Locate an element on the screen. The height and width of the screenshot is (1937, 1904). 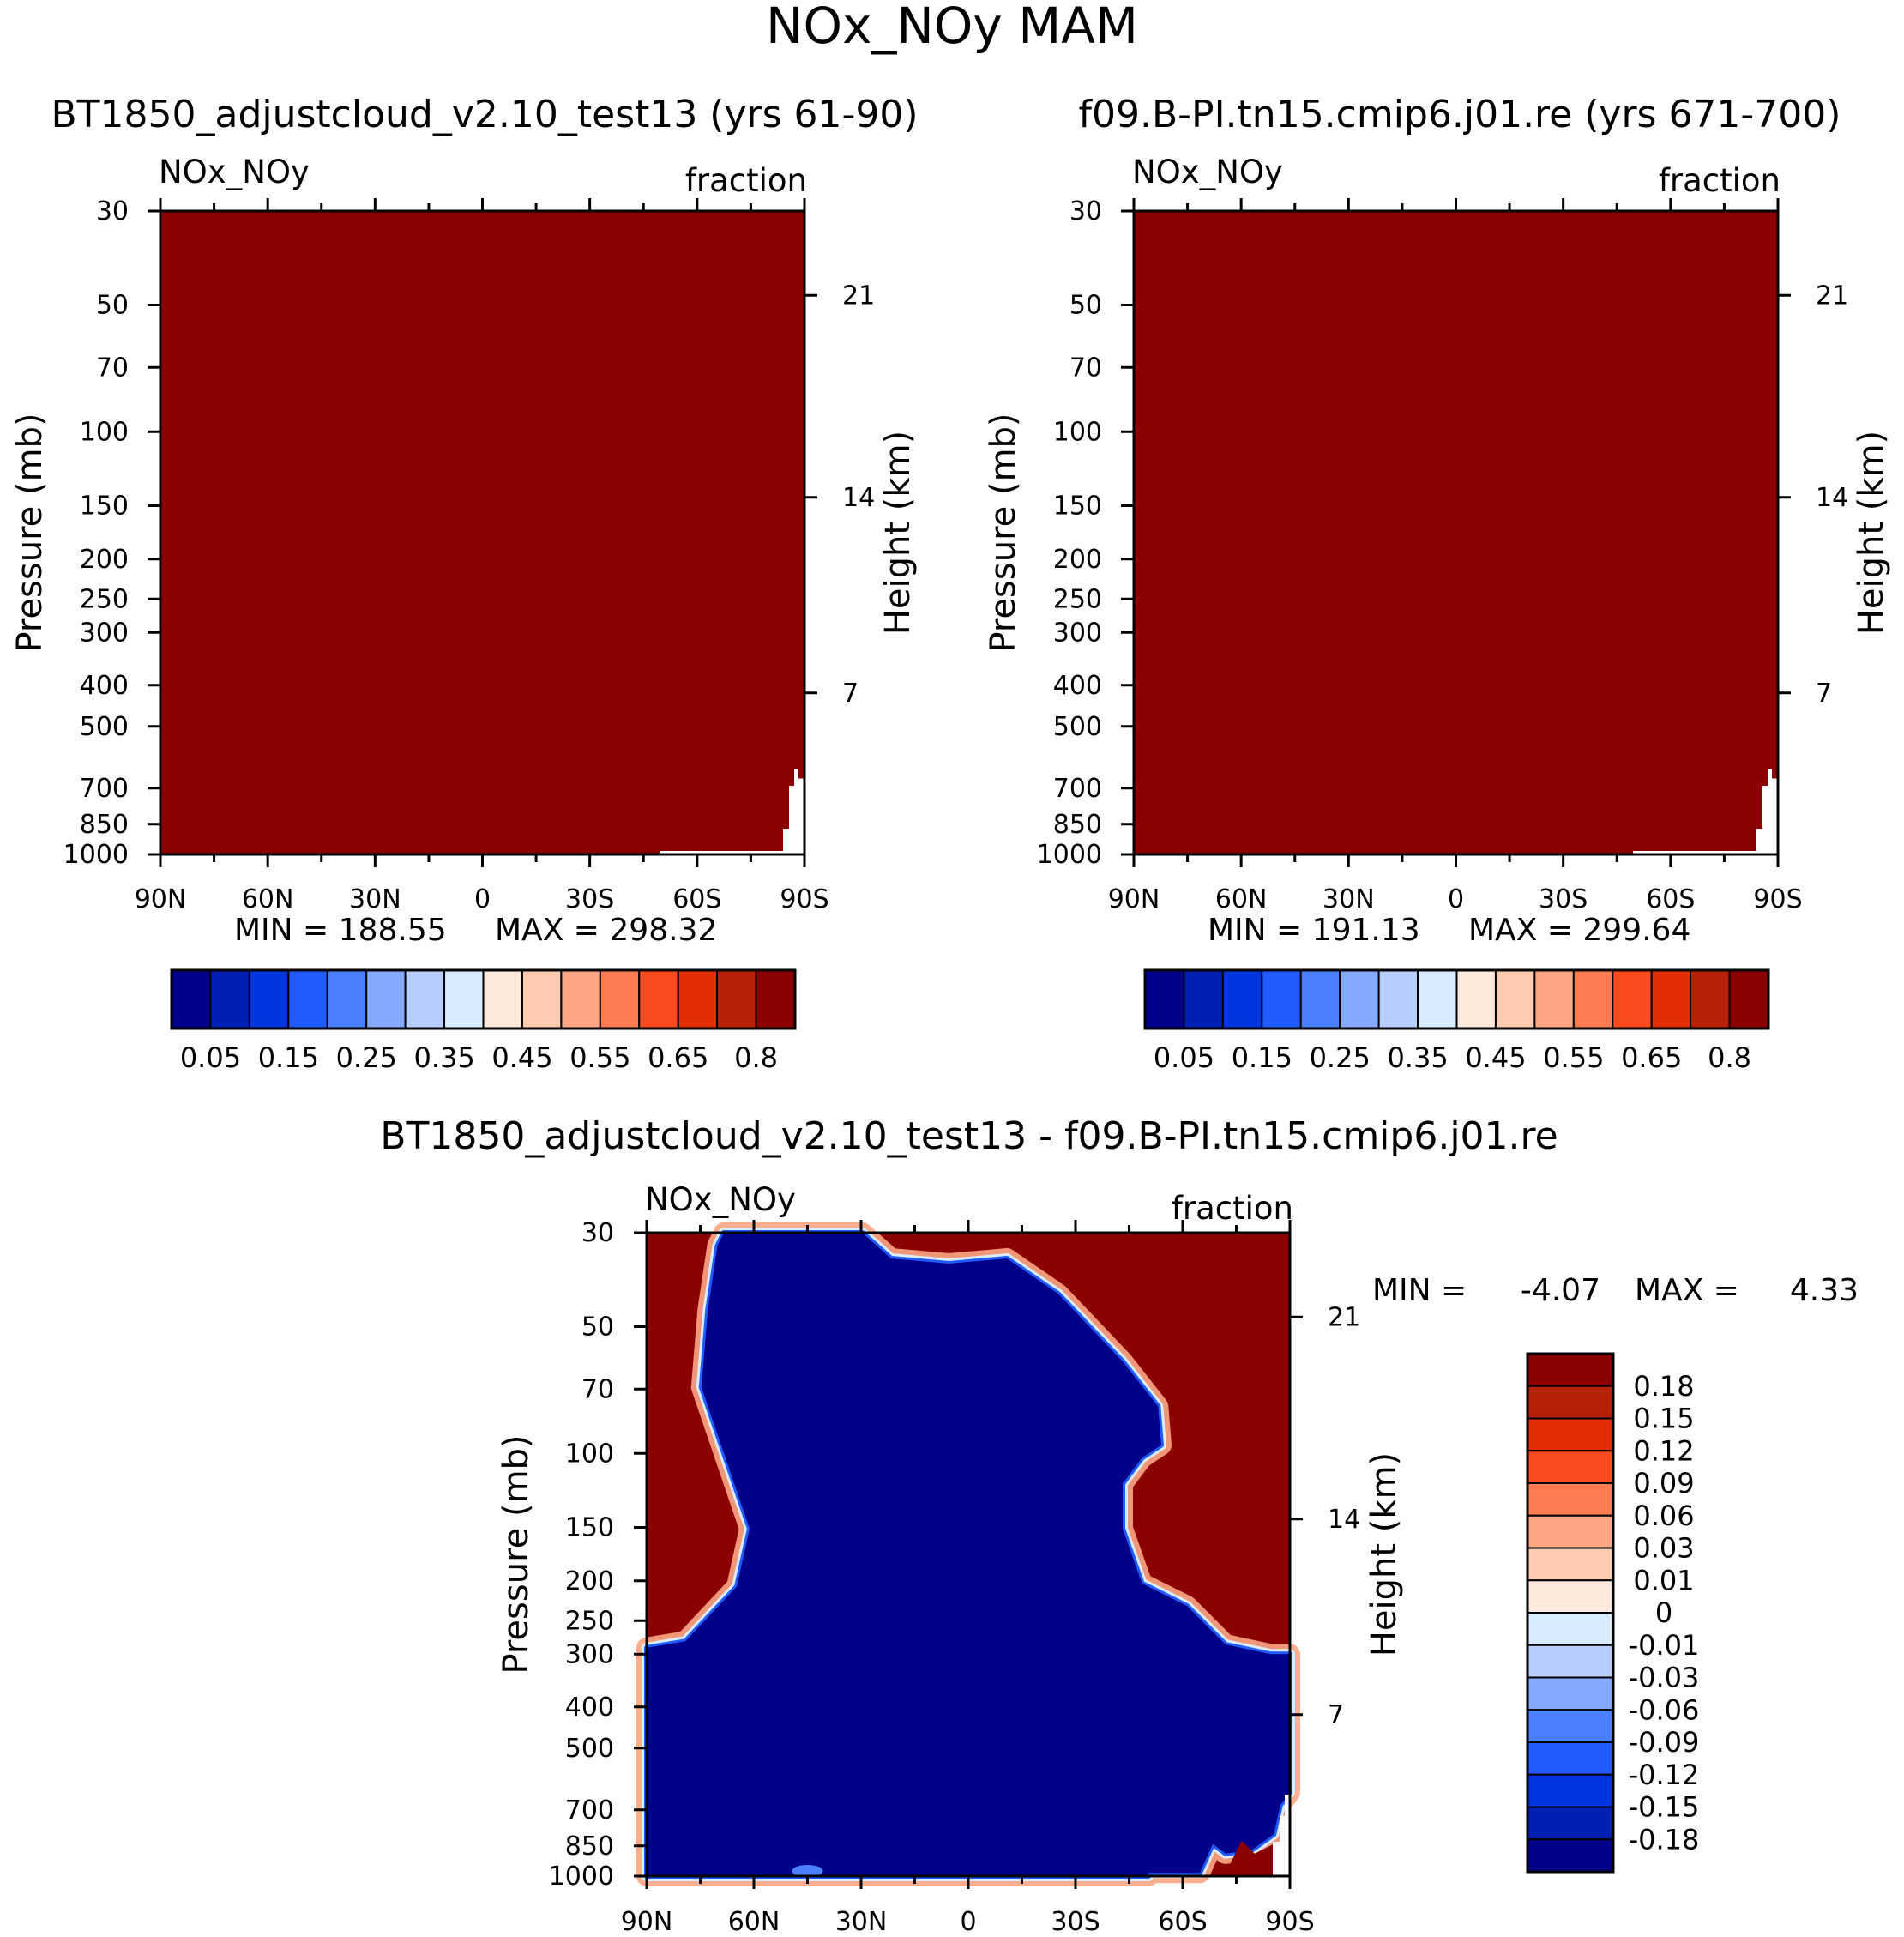
colorbar-label: 0.05 is located at coordinates (1184, 1057).